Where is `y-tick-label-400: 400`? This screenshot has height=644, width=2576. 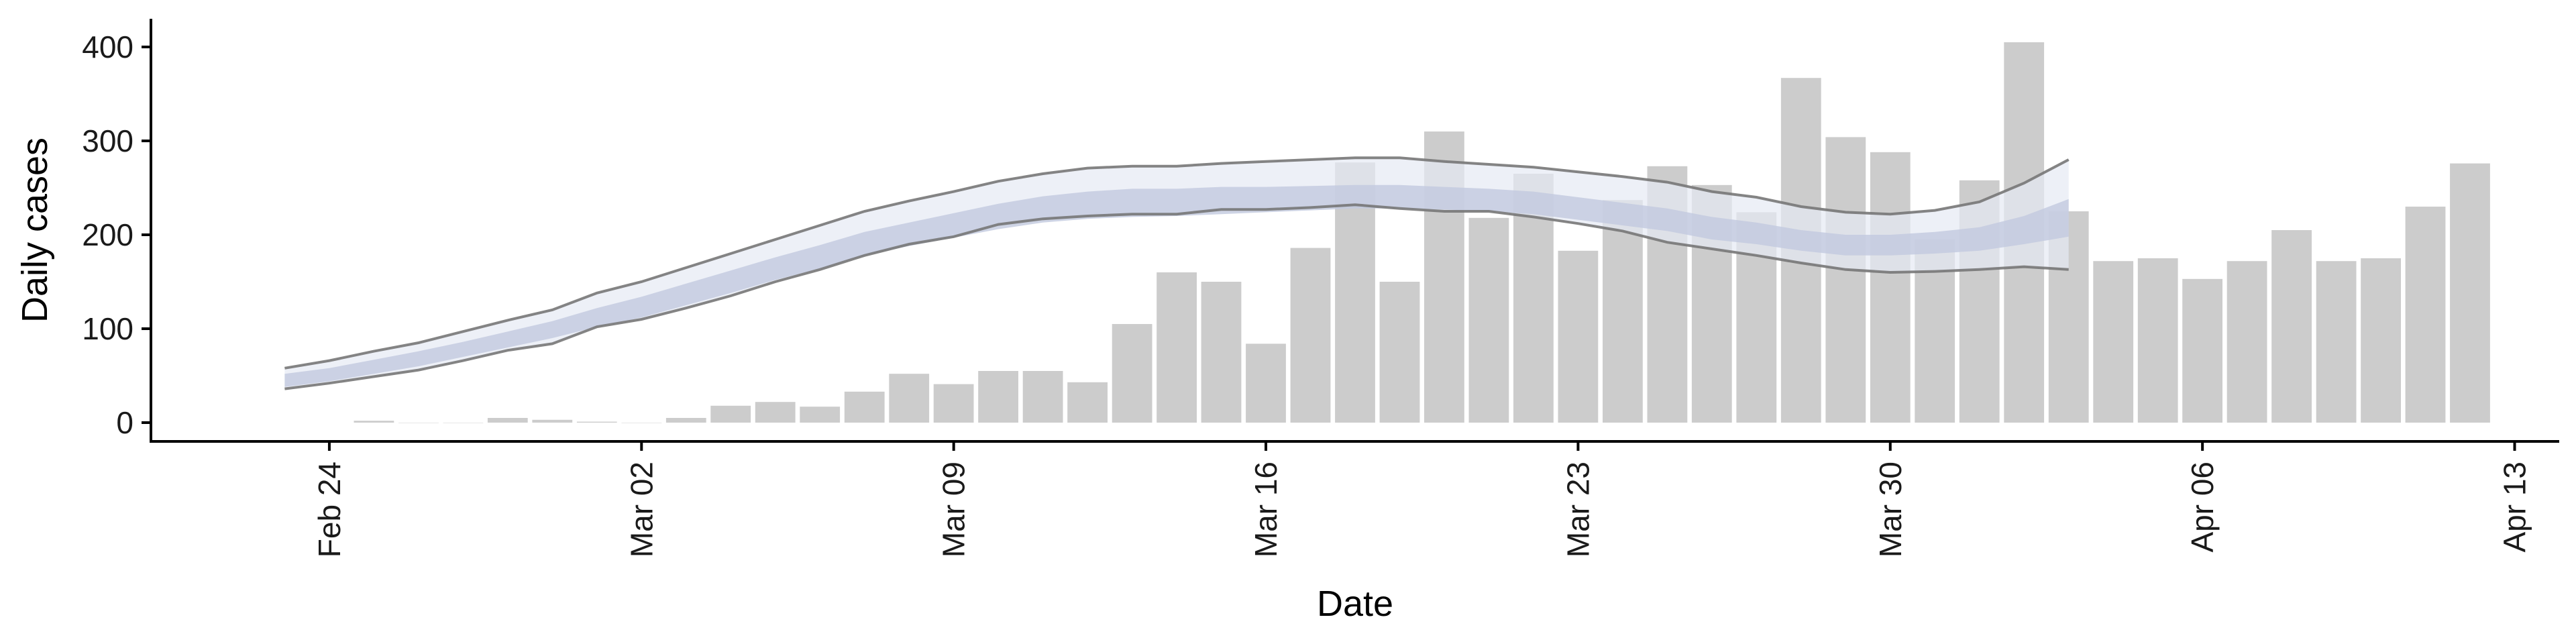 y-tick-label-400: 400 is located at coordinates (107, 47).